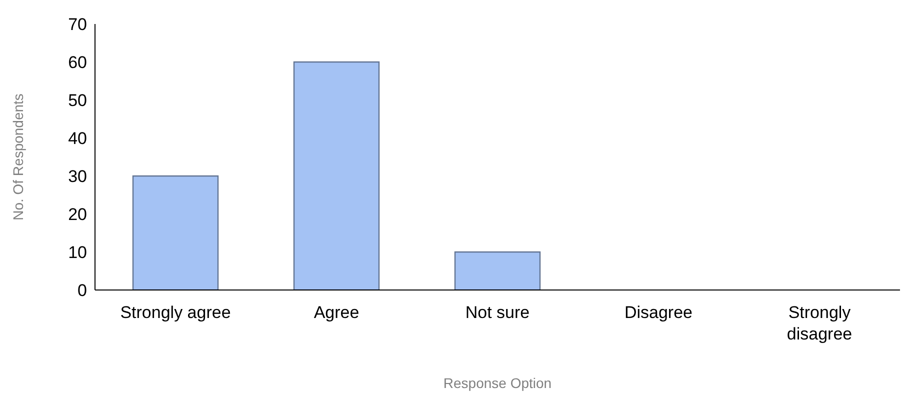 This screenshot has width=921, height=404. I want to click on x-tick-label: Strongly disagree, so click(819, 323).